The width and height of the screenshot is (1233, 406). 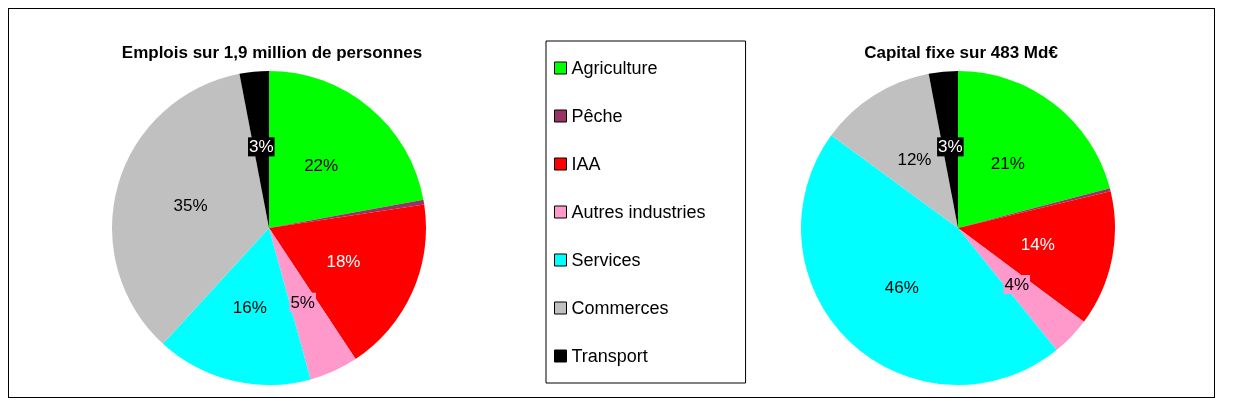 What do you see at coordinates (609, 356) in the screenshot?
I see `legend-label: Transport` at bounding box center [609, 356].